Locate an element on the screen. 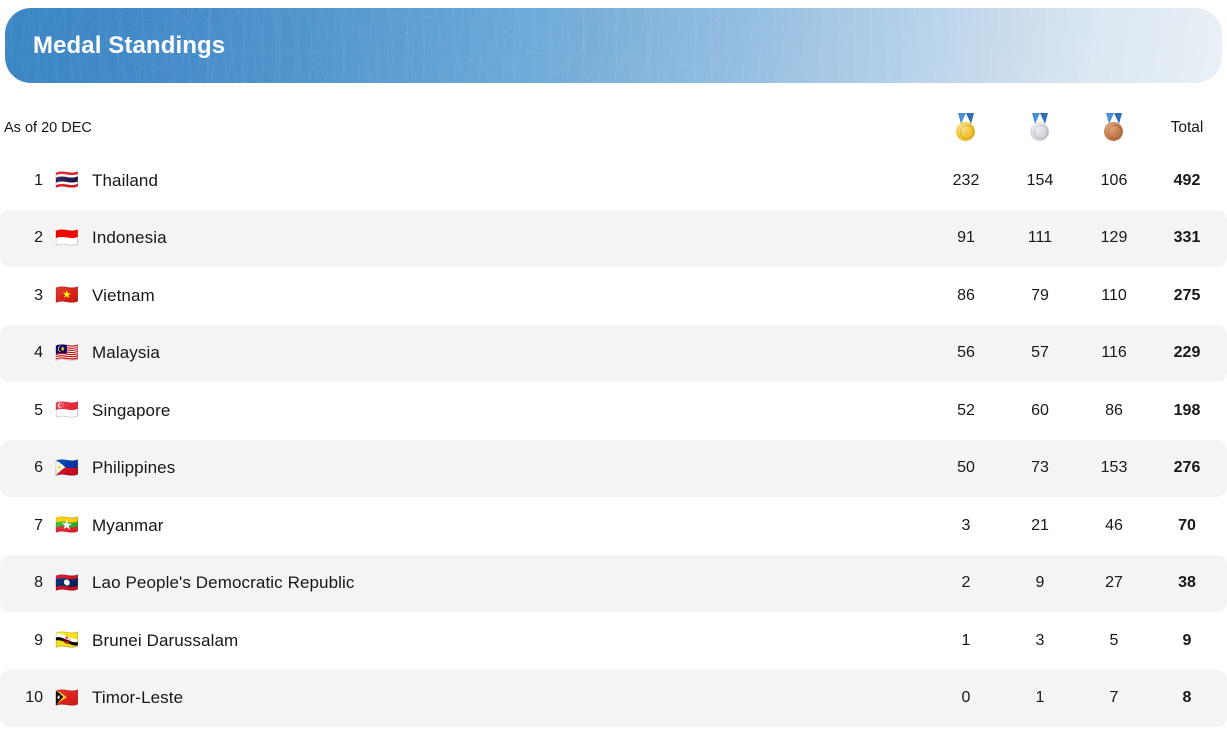 The width and height of the screenshot is (1227, 734). gold-count: 1 is located at coordinates (966, 640).